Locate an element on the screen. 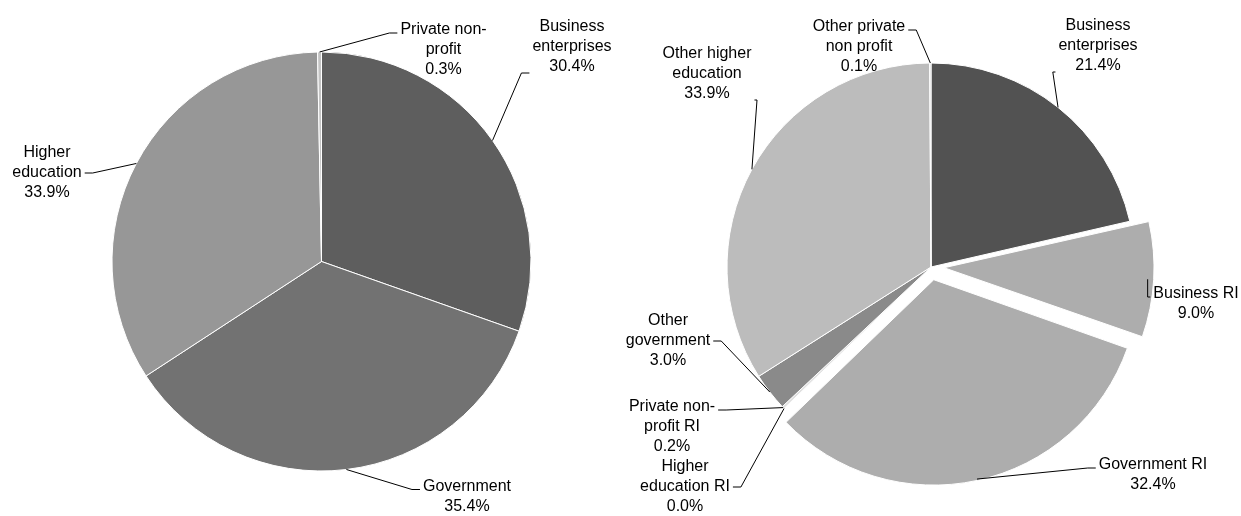 Image resolution: width=1241 pixels, height=516 pixels. data-label: 3.0% is located at coordinates (668, 360).